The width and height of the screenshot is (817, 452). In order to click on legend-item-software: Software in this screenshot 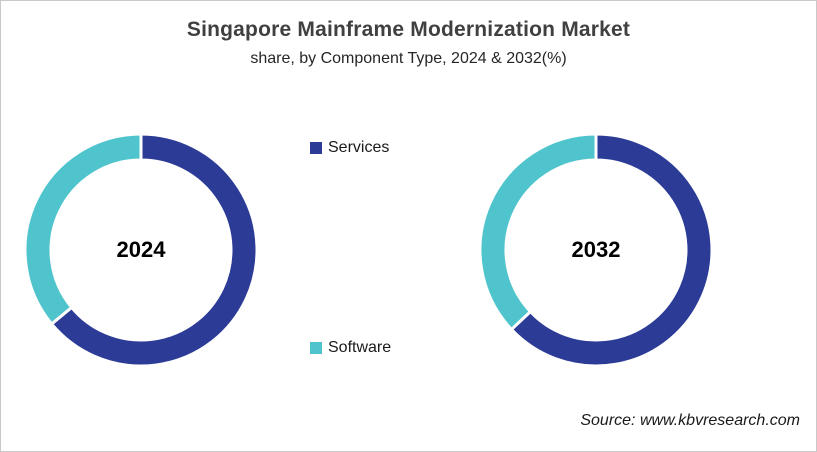, I will do `click(350, 348)`.